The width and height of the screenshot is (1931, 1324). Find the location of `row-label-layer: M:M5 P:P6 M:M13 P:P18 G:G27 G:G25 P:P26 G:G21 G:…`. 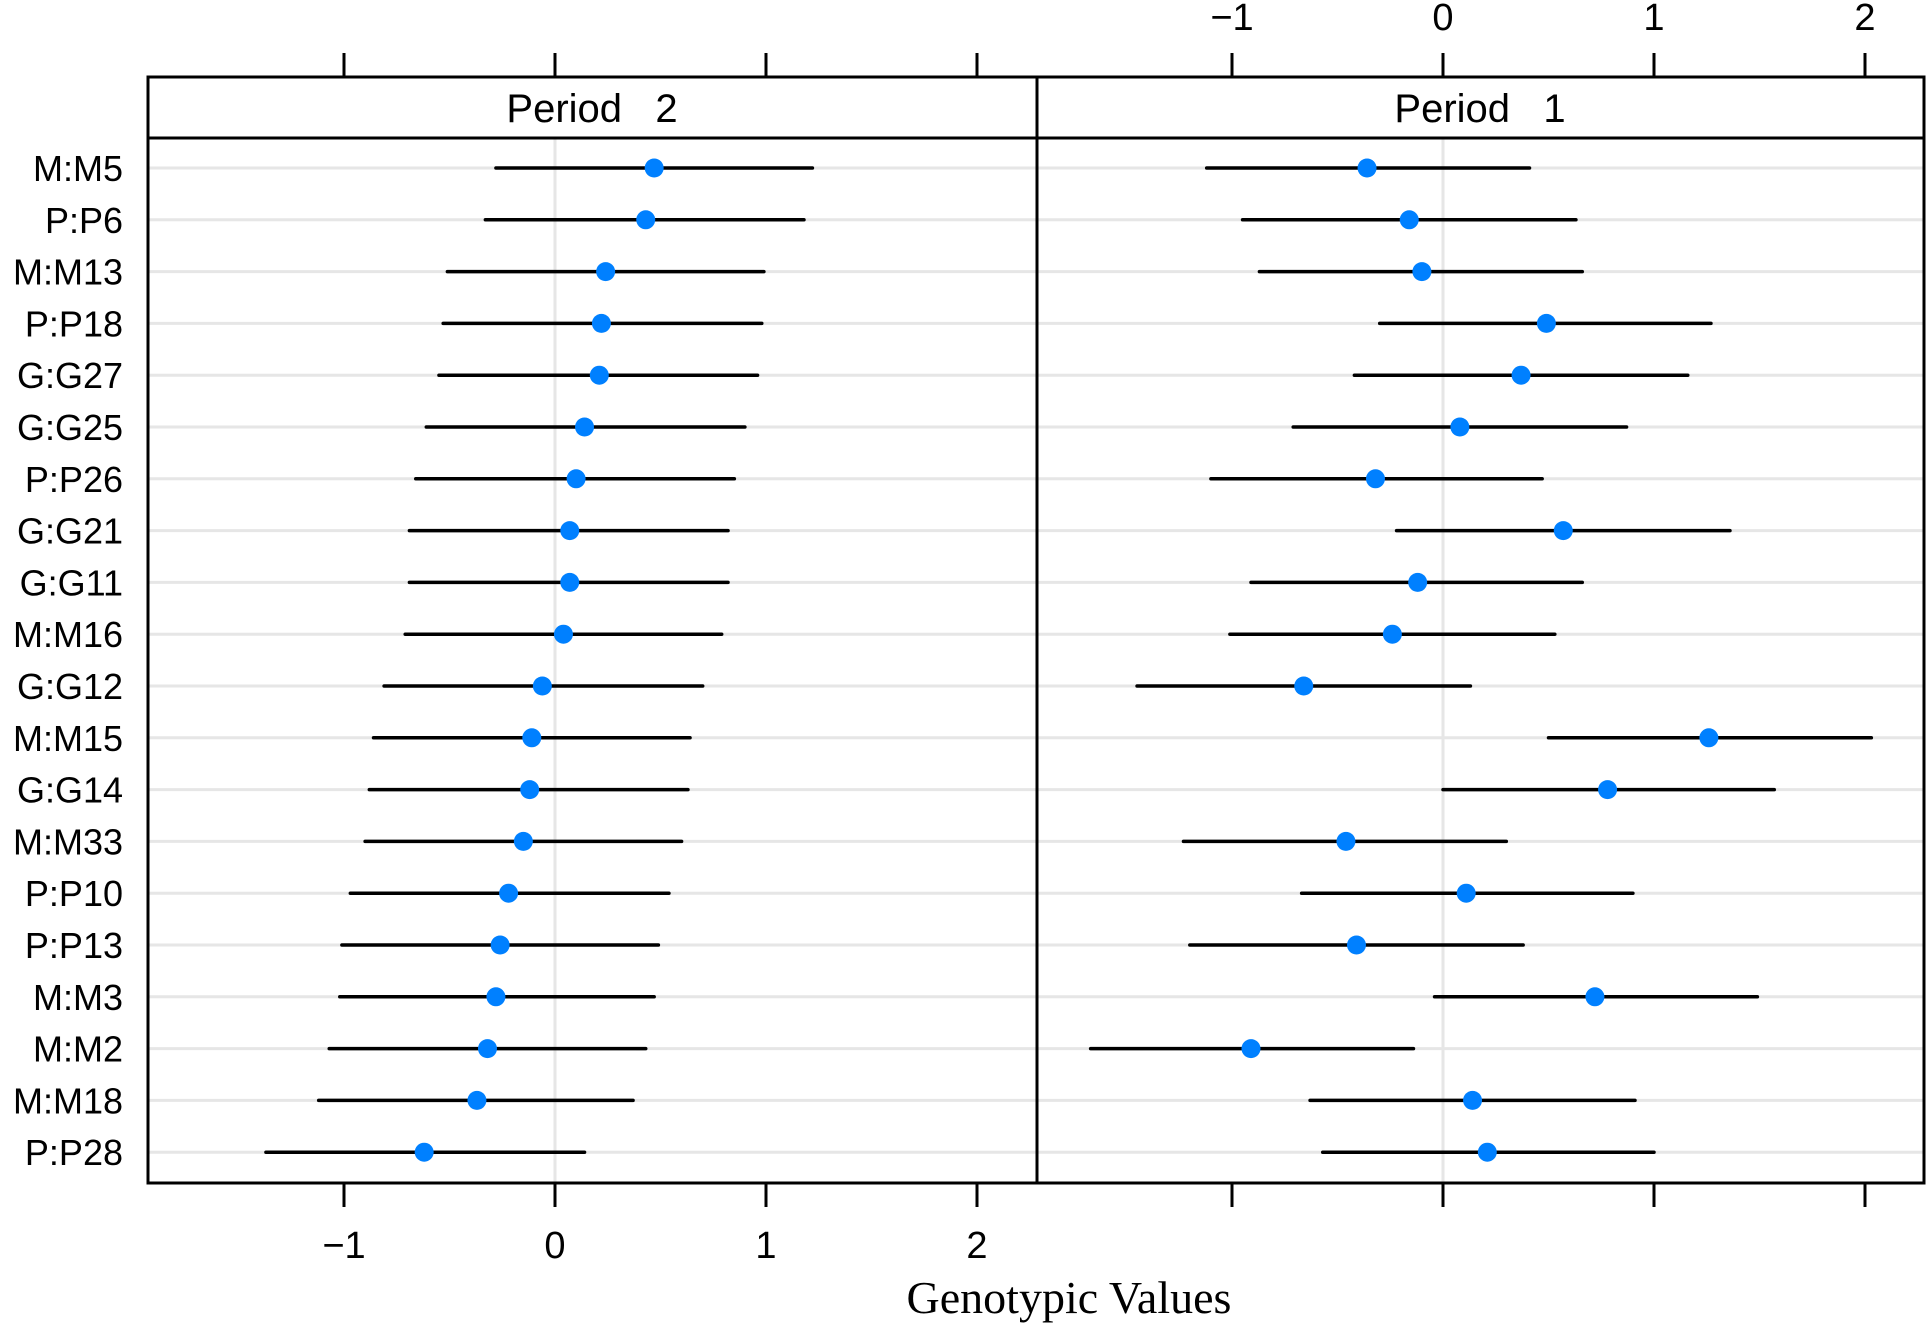

row-label-layer: M:M5 P:P6 M:M13 P:P18 G:G27 G:G25 P:P26 G:G21 G:… is located at coordinates (68, 660).